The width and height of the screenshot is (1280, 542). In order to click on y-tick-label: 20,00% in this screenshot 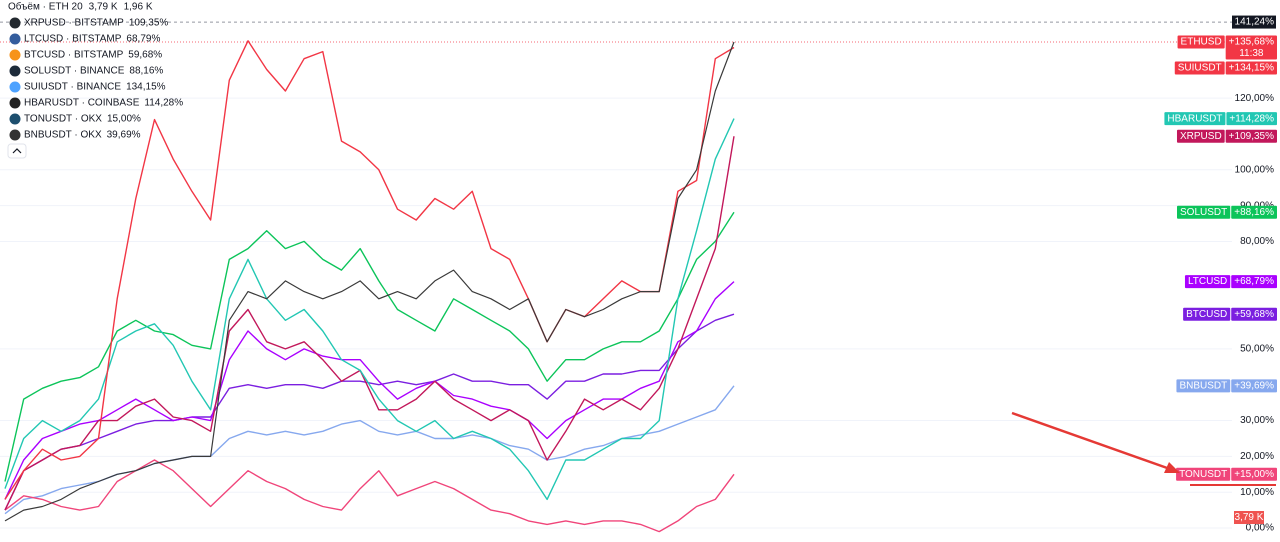, I will do `click(1257, 456)`.